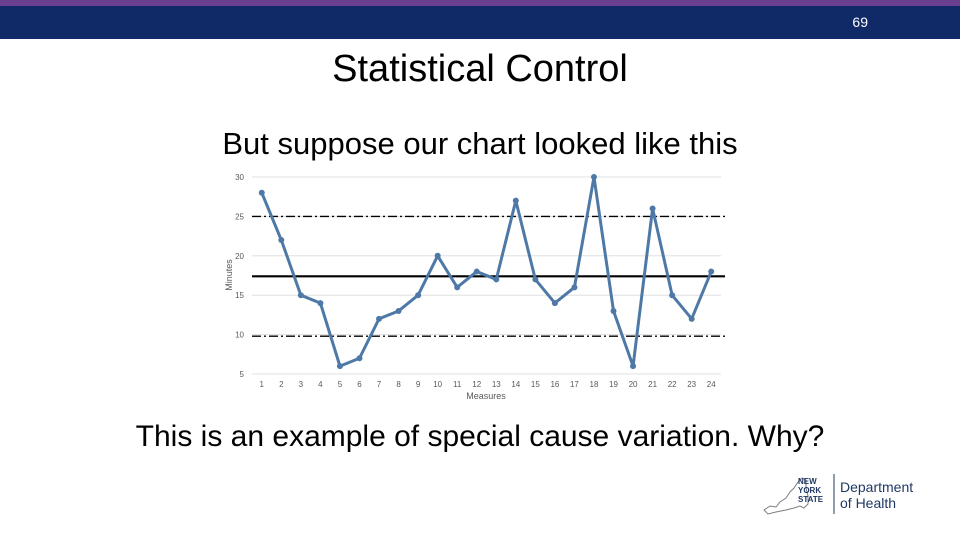 This screenshot has width=960, height=540. What do you see at coordinates (811, 499) in the screenshot?
I see `logo-state-line3: STATE` at bounding box center [811, 499].